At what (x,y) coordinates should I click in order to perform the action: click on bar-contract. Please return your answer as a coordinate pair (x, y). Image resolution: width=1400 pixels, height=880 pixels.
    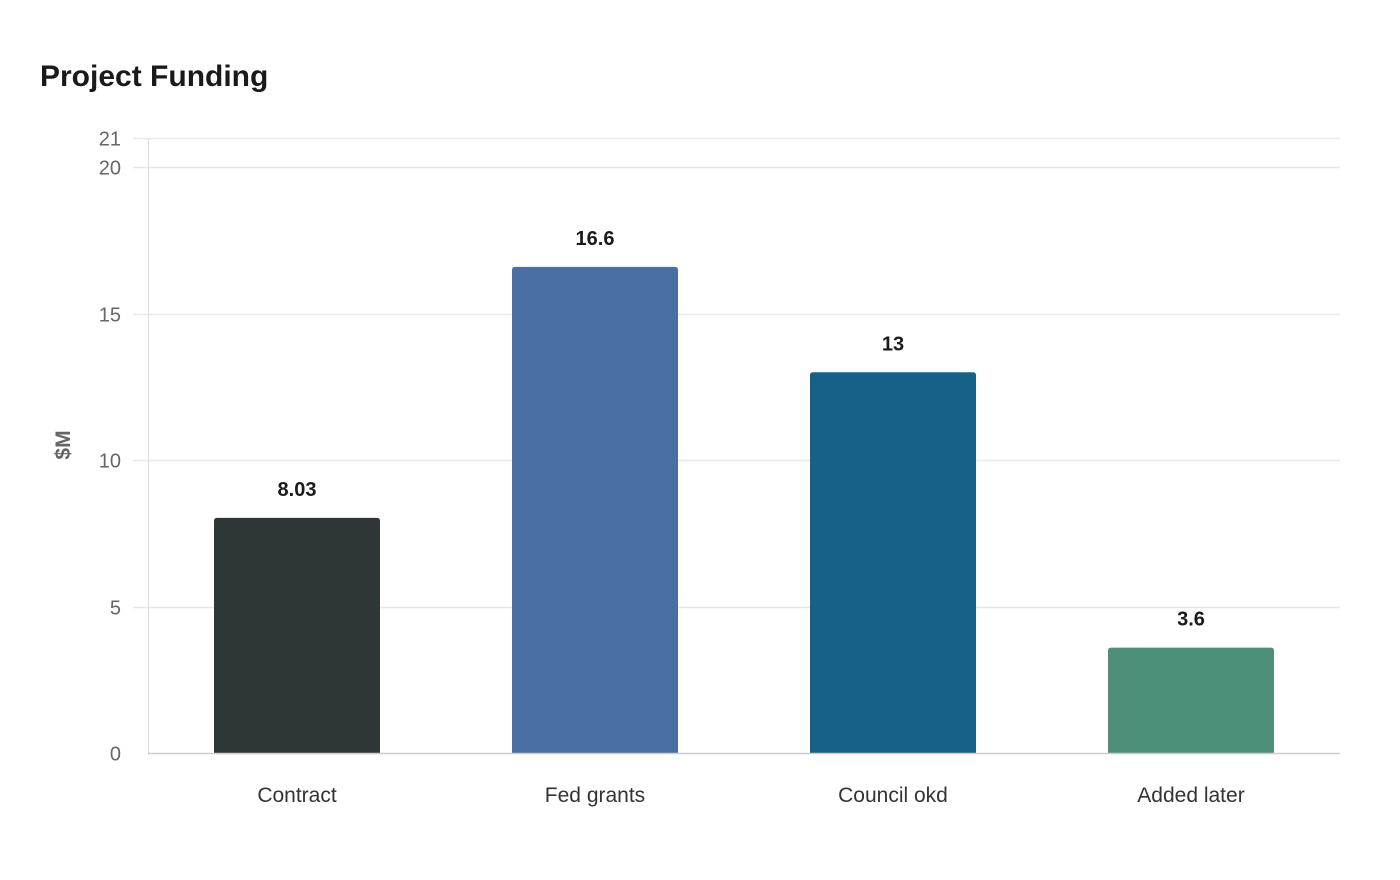
    Looking at the image, I should click on (297, 635).